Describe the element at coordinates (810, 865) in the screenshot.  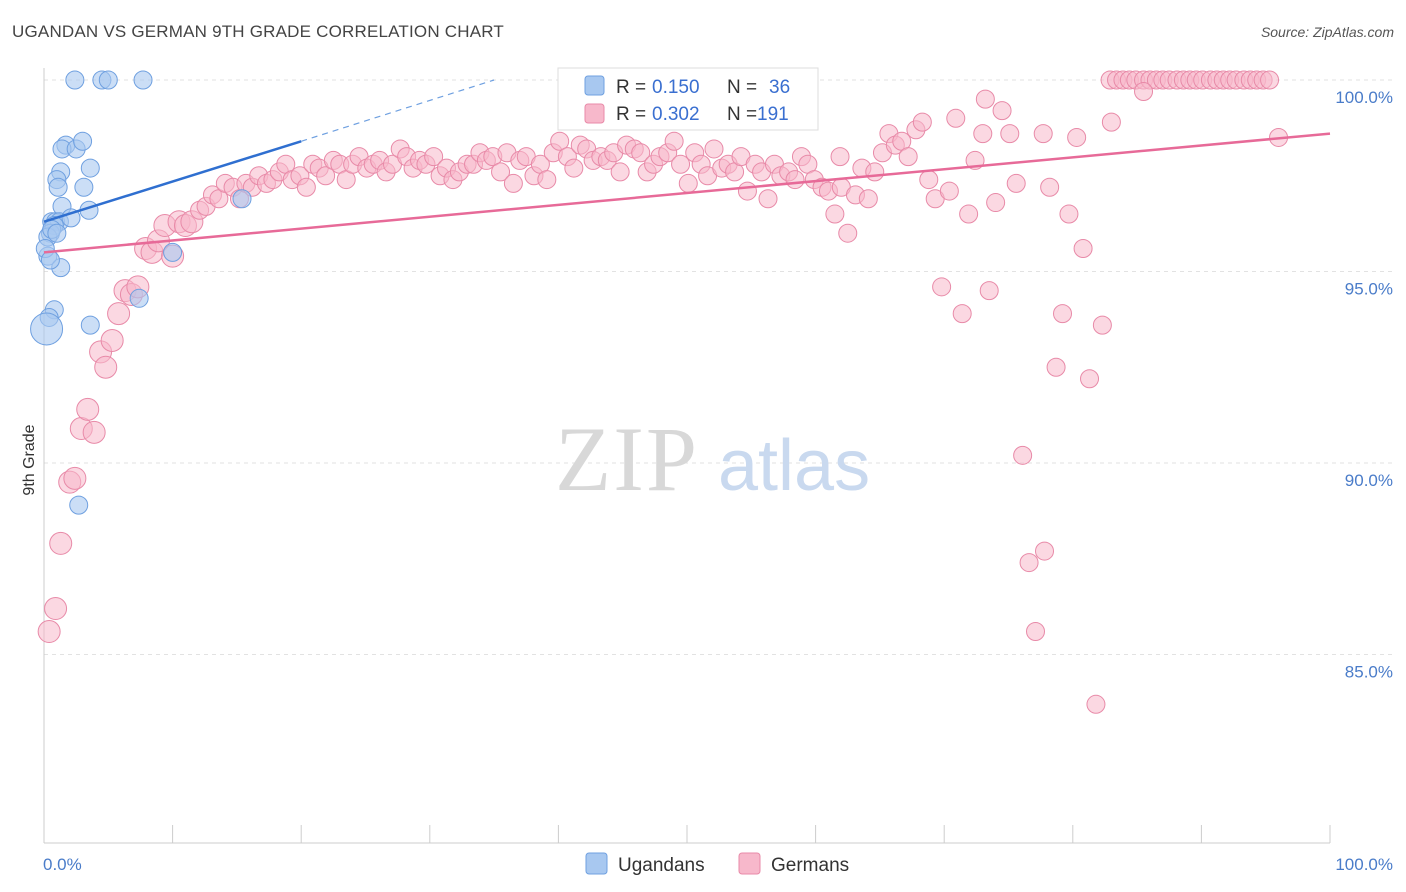
I see `legend-bottom-label-germans: Germans` at that location.